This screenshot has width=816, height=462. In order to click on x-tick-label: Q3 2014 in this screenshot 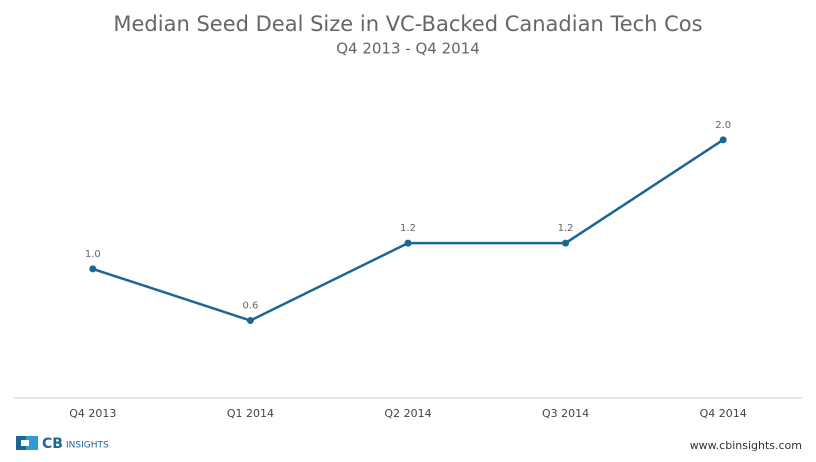, I will do `click(565, 413)`.